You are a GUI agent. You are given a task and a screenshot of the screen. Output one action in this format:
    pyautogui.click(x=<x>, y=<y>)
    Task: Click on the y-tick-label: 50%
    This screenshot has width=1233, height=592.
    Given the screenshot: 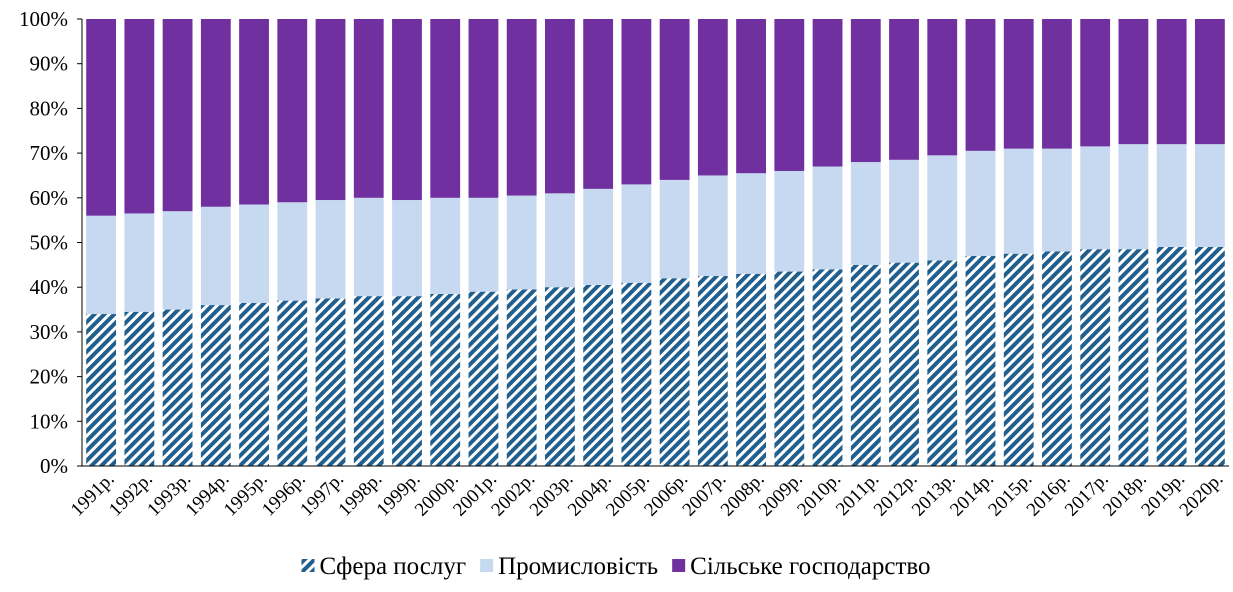 What is the action you would take?
    pyautogui.click(x=49, y=243)
    